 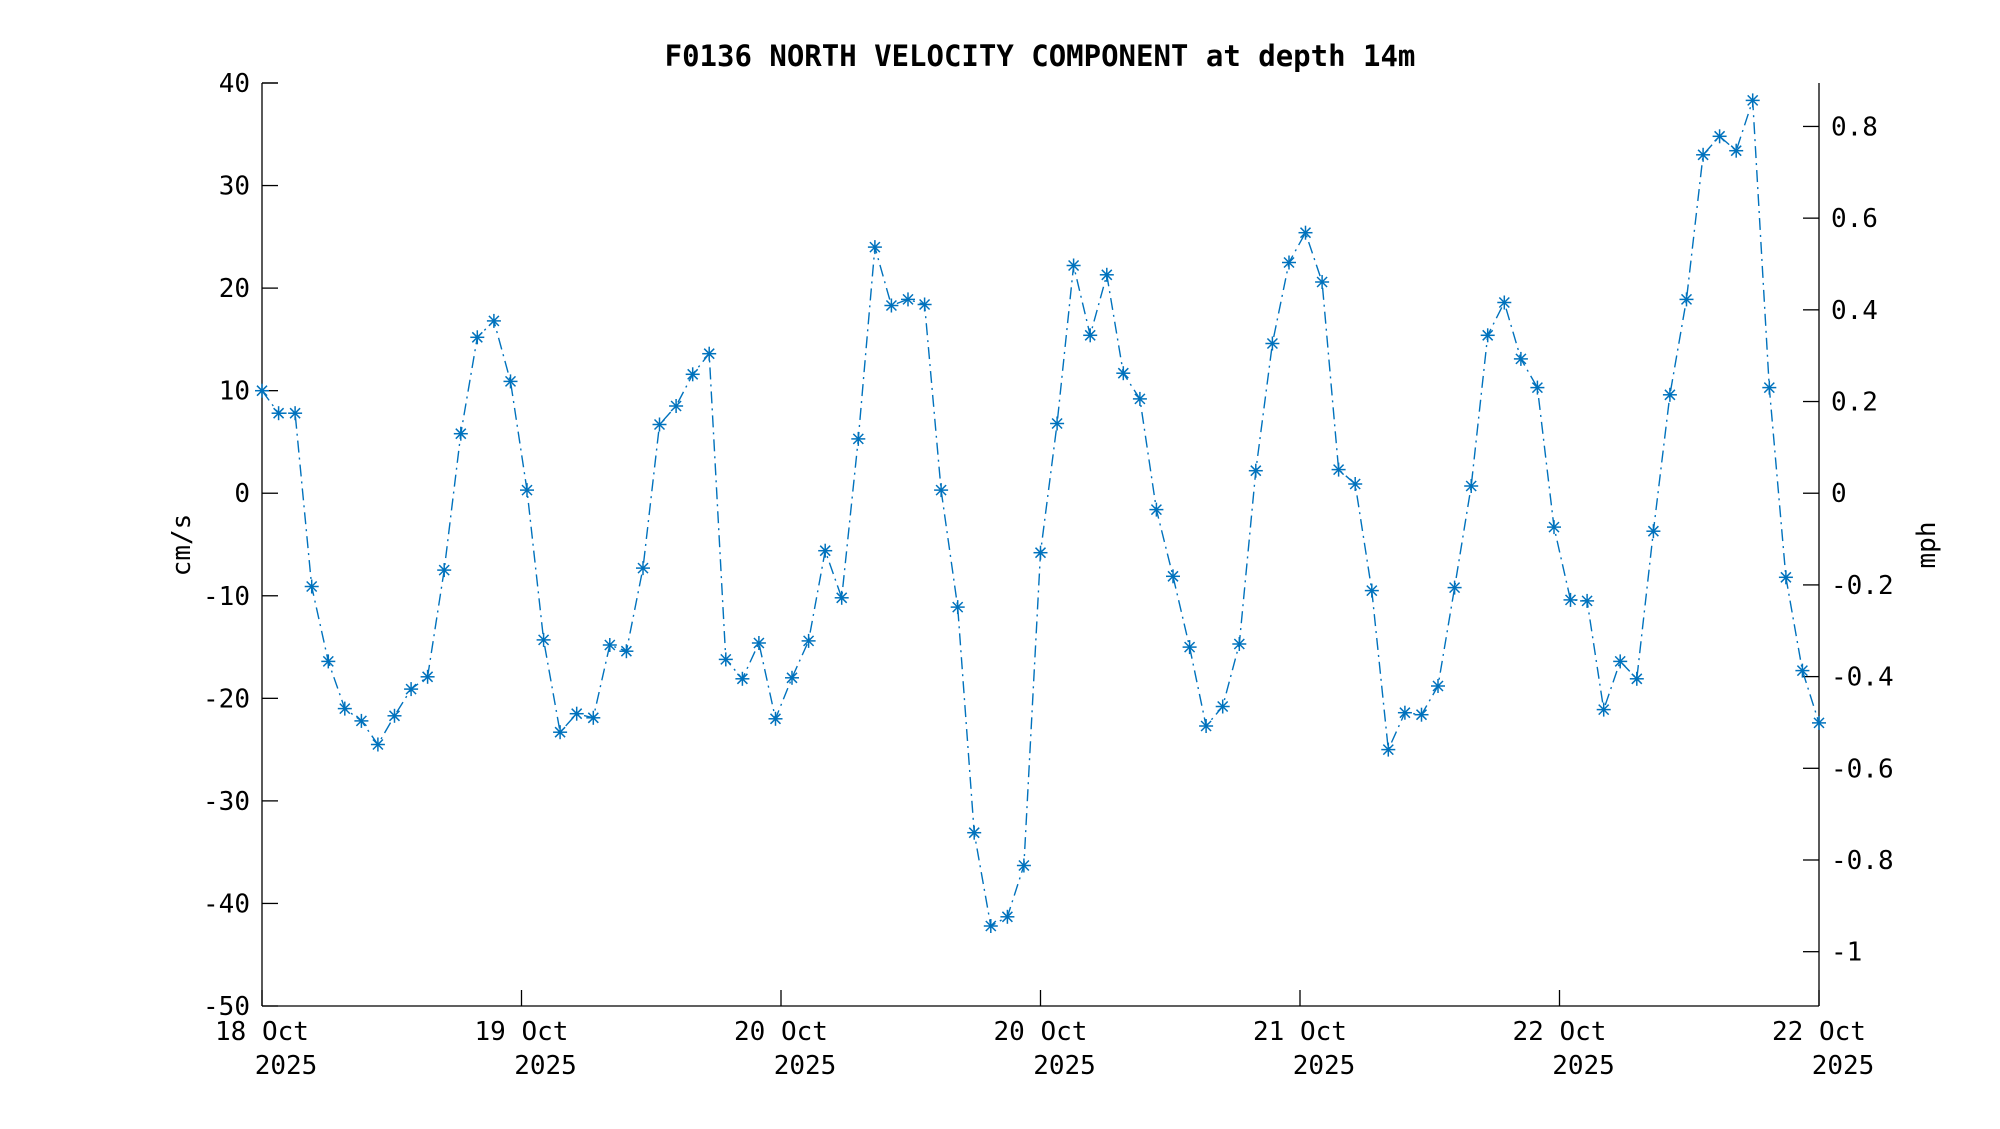 I want to click on y-tick-label: -10, so click(x=226, y=597).